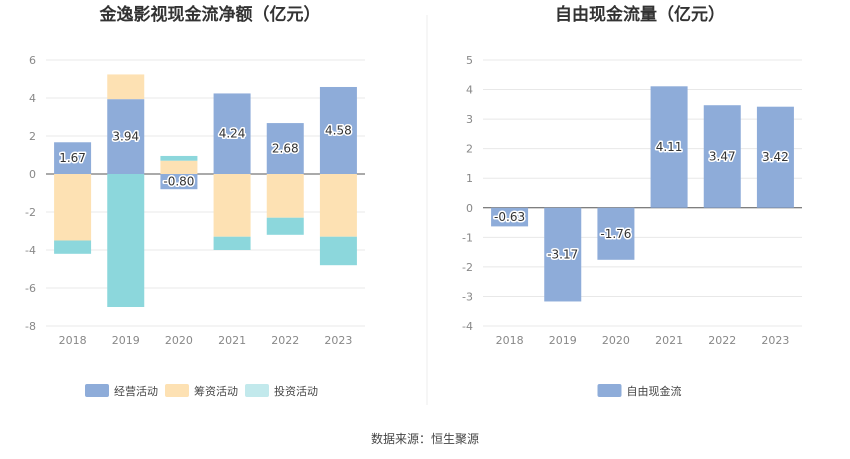  What do you see at coordinates (640, 14) in the screenshot?
I see `right-chart-title: 自由现金流量（亿元）` at bounding box center [640, 14].